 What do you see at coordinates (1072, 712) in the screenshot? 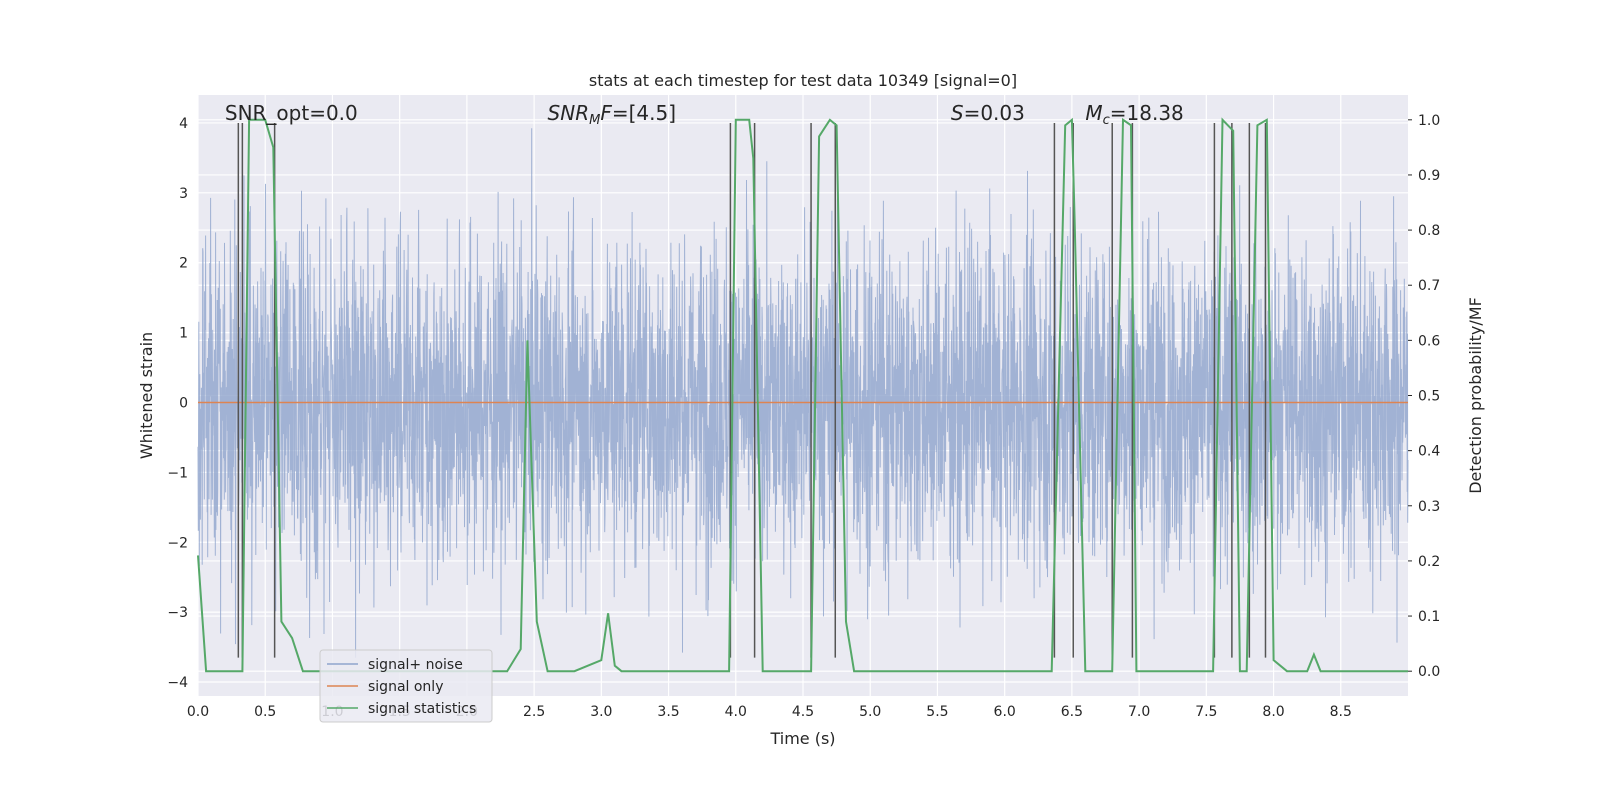
I see `x-tick-label: 6.5` at bounding box center [1072, 712].